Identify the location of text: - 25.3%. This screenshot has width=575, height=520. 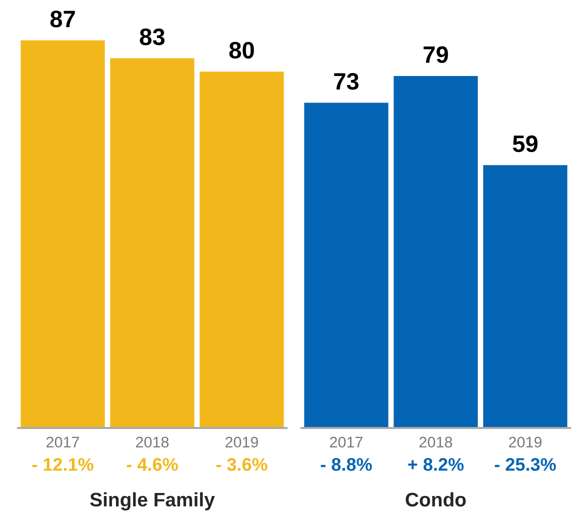
(525, 464).